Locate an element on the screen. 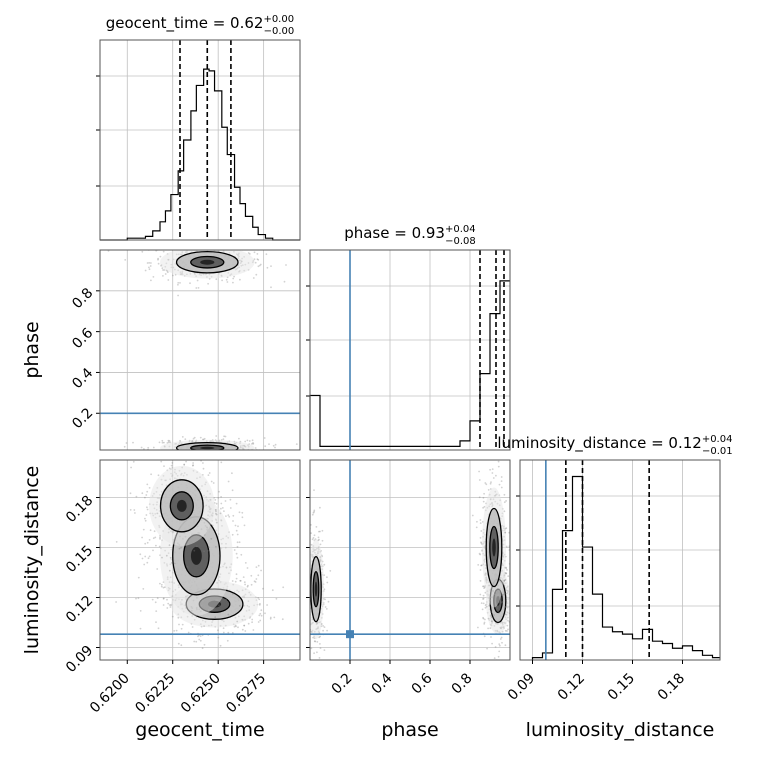 Image resolution: width=760 pixels, height=760 pixels. x-tick-label: 0.18 is located at coordinates (671, 686).